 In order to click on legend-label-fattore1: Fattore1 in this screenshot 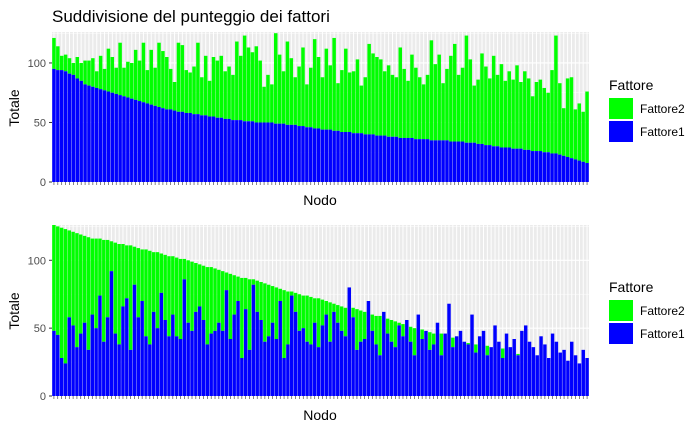, I will do `click(662, 132)`.